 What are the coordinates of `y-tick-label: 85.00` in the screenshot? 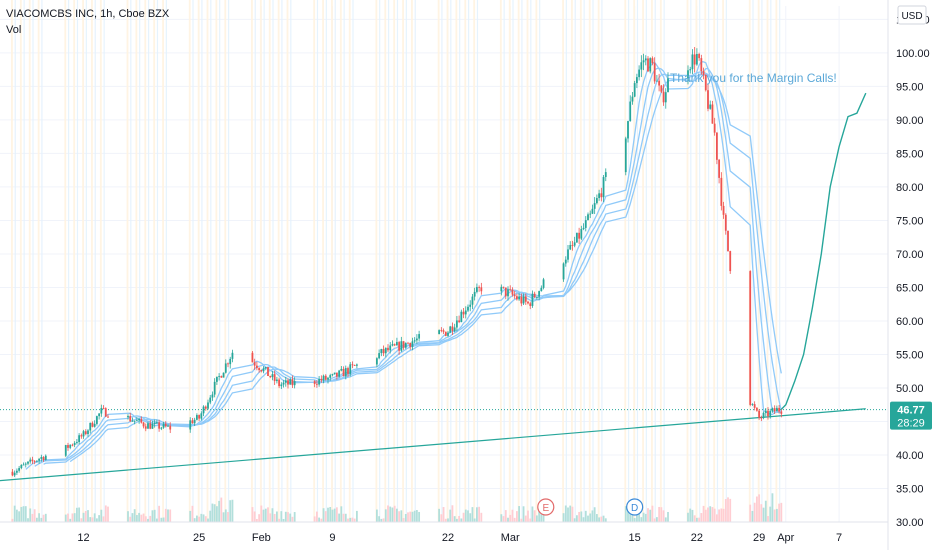 It's located at (910, 154).